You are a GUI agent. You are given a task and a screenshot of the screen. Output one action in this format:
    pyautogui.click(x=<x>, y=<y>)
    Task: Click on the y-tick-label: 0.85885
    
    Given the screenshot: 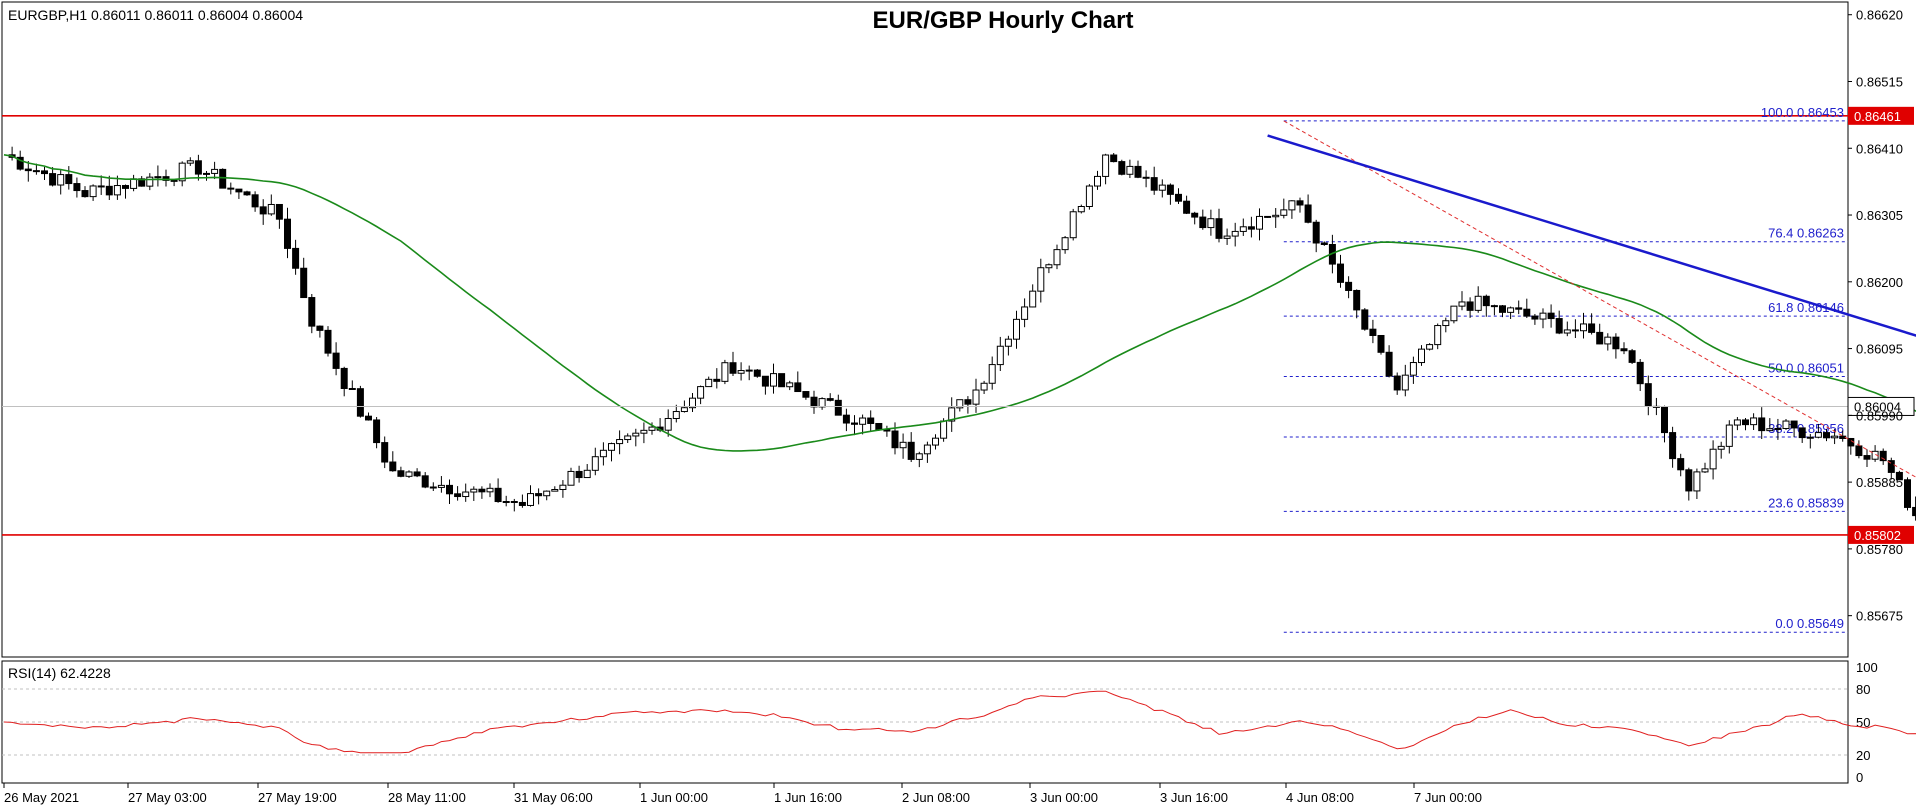 What is the action you would take?
    pyautogui.click(x=1879, y=482)
    